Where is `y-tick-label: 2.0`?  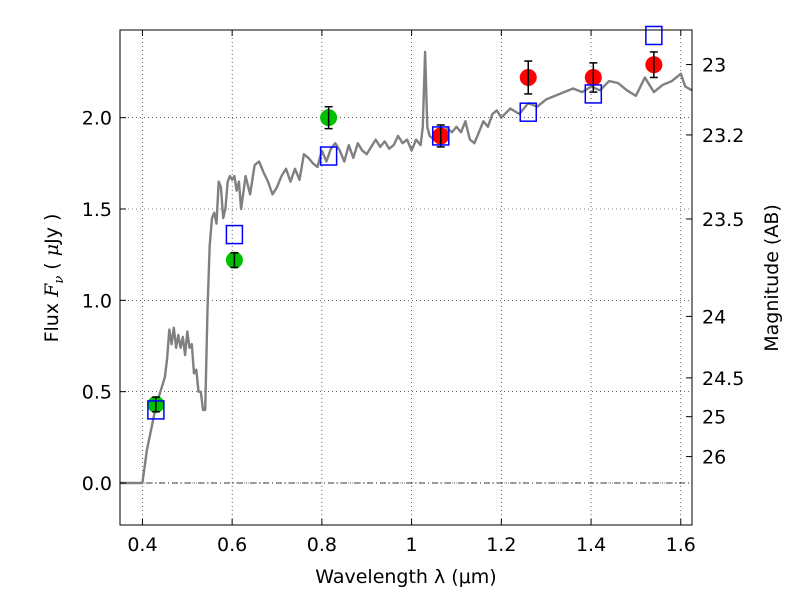
y-tick-label: 2.0 is located at coordinates (97, 119).